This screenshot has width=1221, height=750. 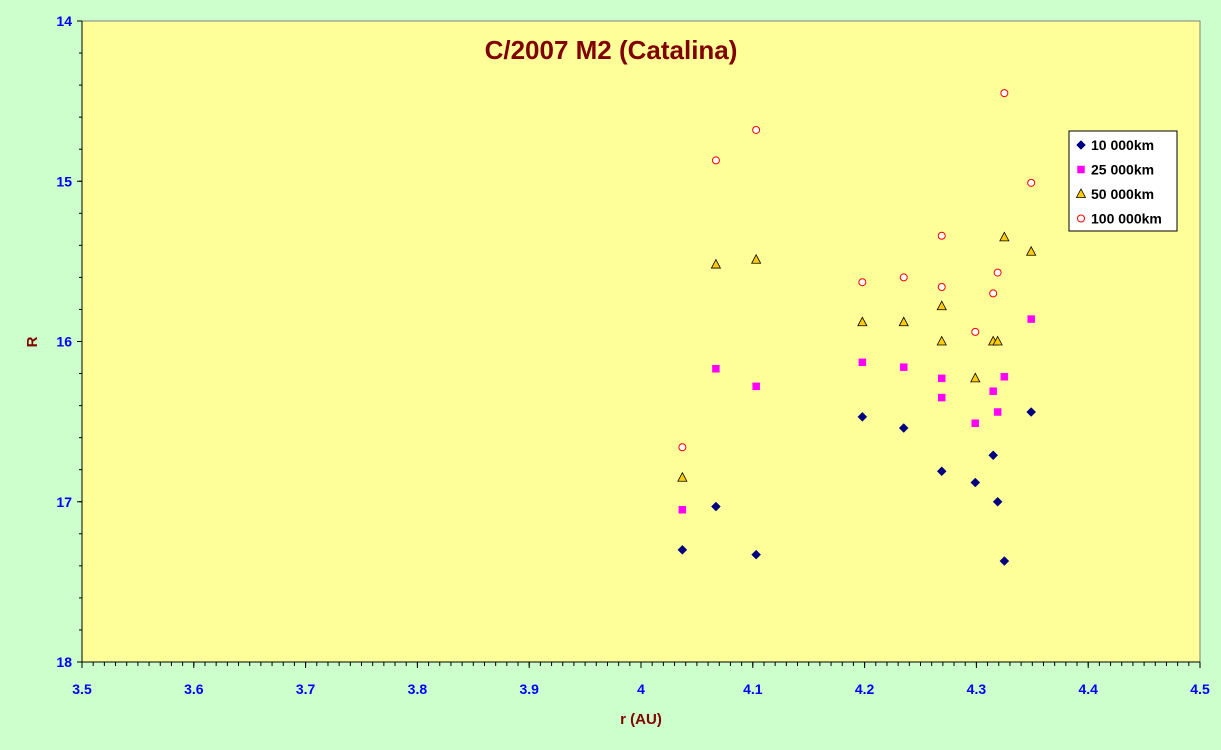 I want to click on x-tick-label: 3.8, so click(x=418, y=689).